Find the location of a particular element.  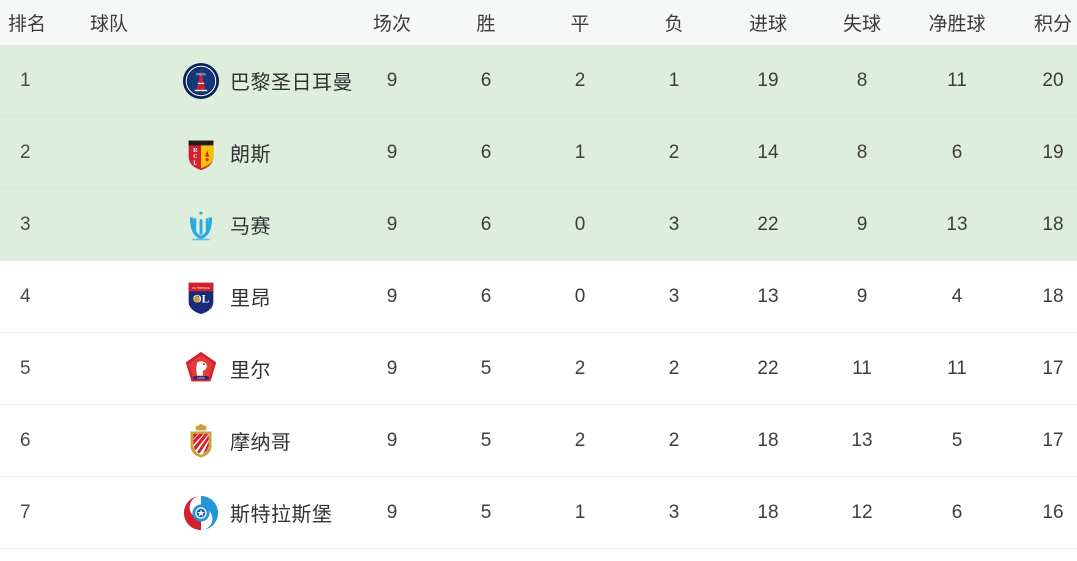

team-name: 巴黎圣日耳曼 is located at coordinates (291, 83).